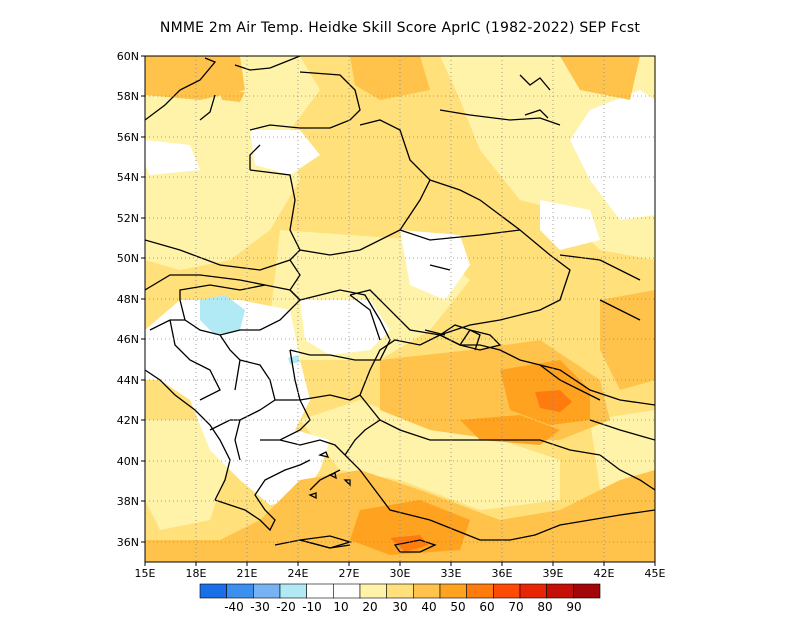  Describe the element at coordinates (128, 96) in the screenshot. I see `lat-tick-label: 58N` at that location.